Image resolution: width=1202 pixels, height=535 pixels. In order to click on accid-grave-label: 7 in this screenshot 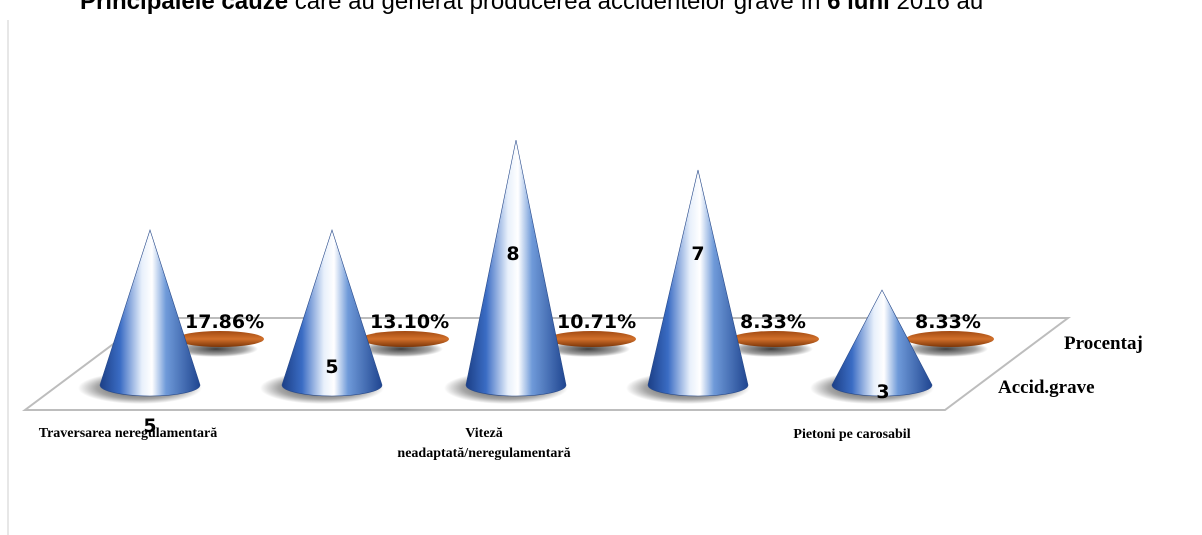, I will do `click(697, 254)`.